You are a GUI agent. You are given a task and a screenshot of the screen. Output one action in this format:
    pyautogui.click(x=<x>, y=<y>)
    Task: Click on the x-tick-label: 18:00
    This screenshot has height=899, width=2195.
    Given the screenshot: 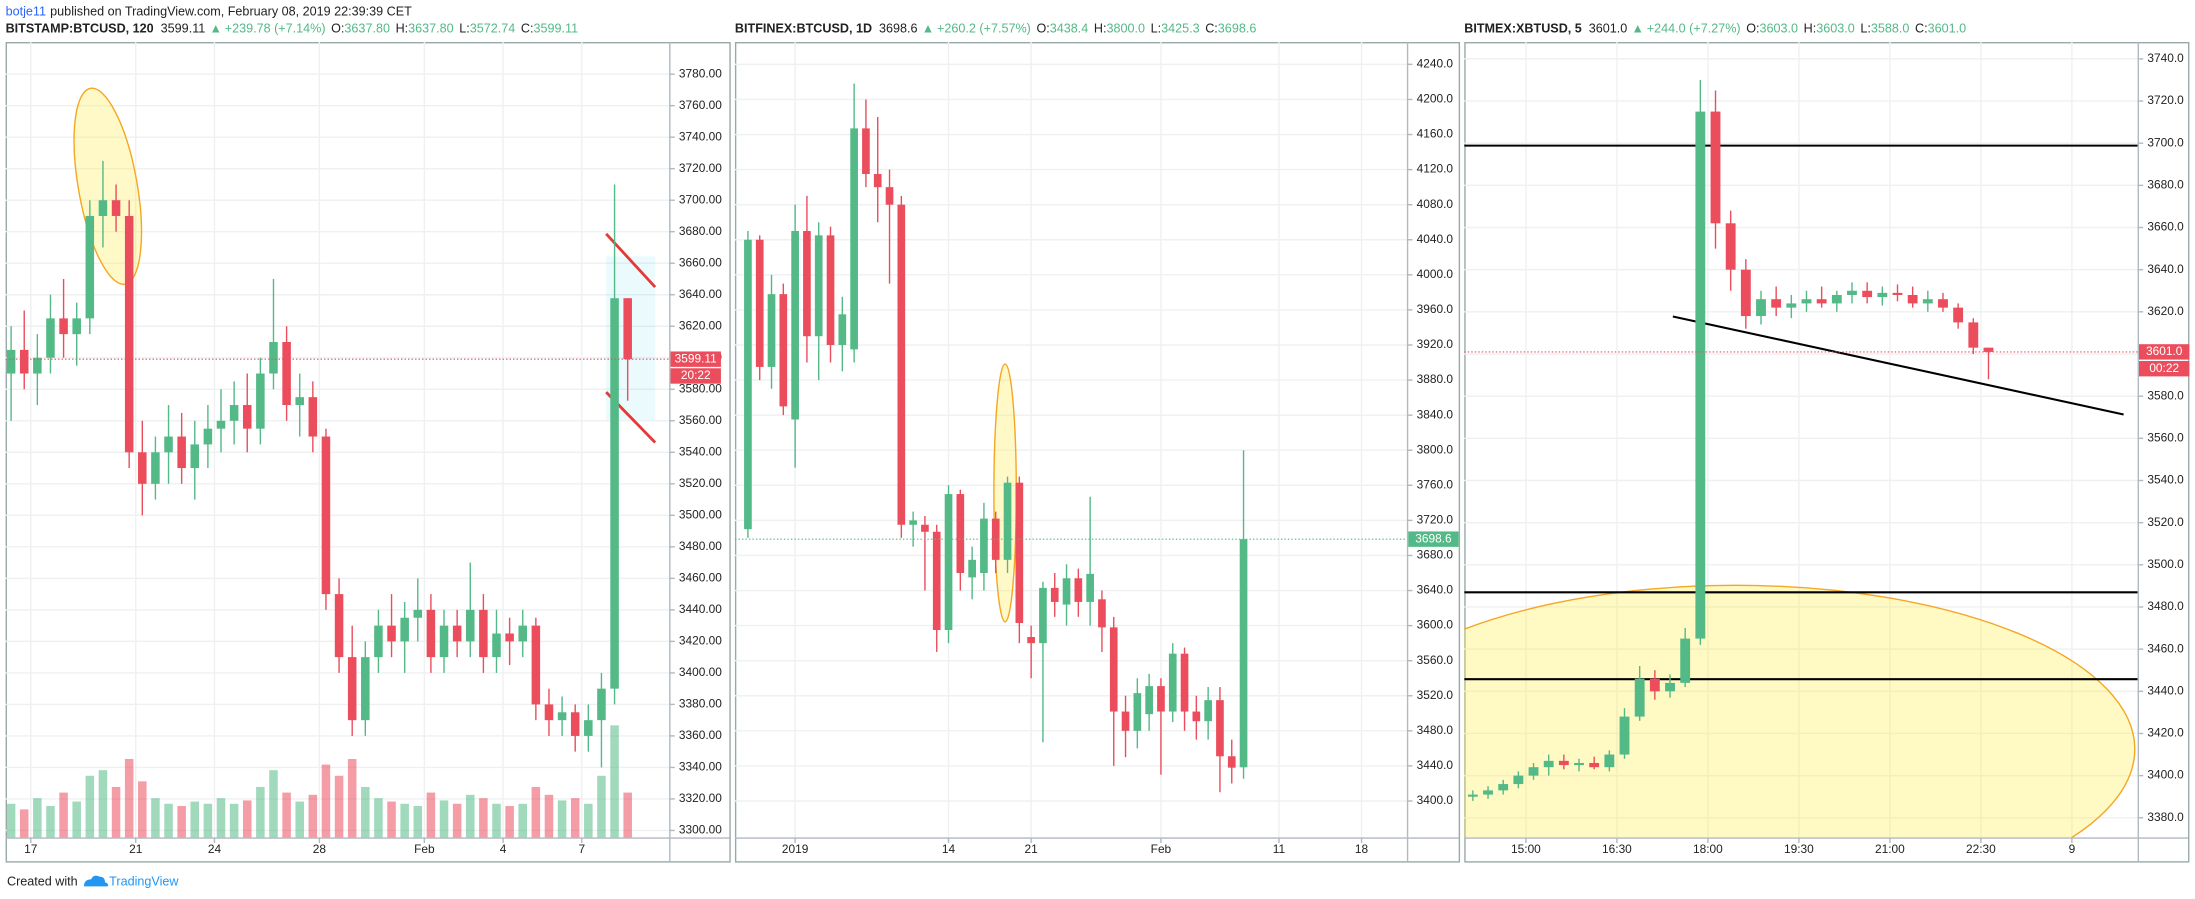 What is the action you would take?
    pyautogui.click(x=1708, y=849)
    